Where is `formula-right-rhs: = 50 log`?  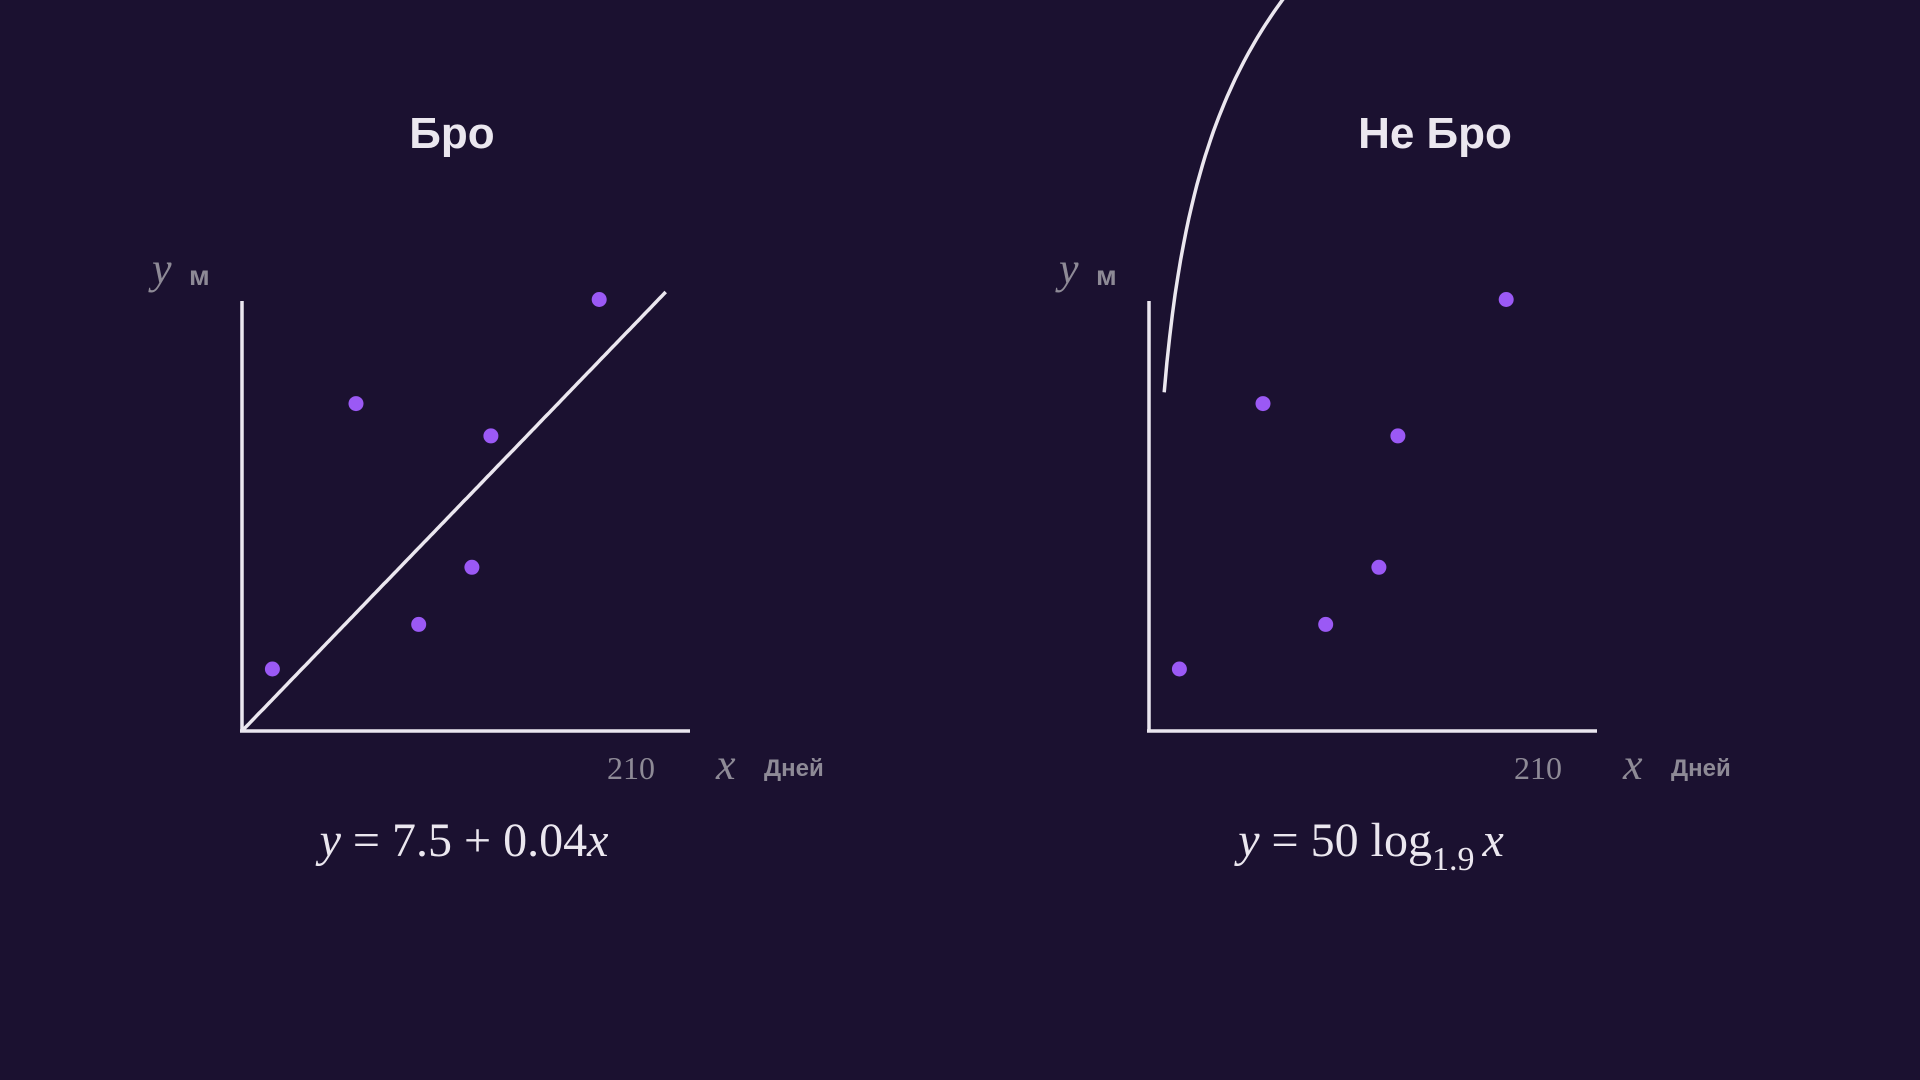
formula-right-rhs: = 50 log is located at coordinates (1346, 840).